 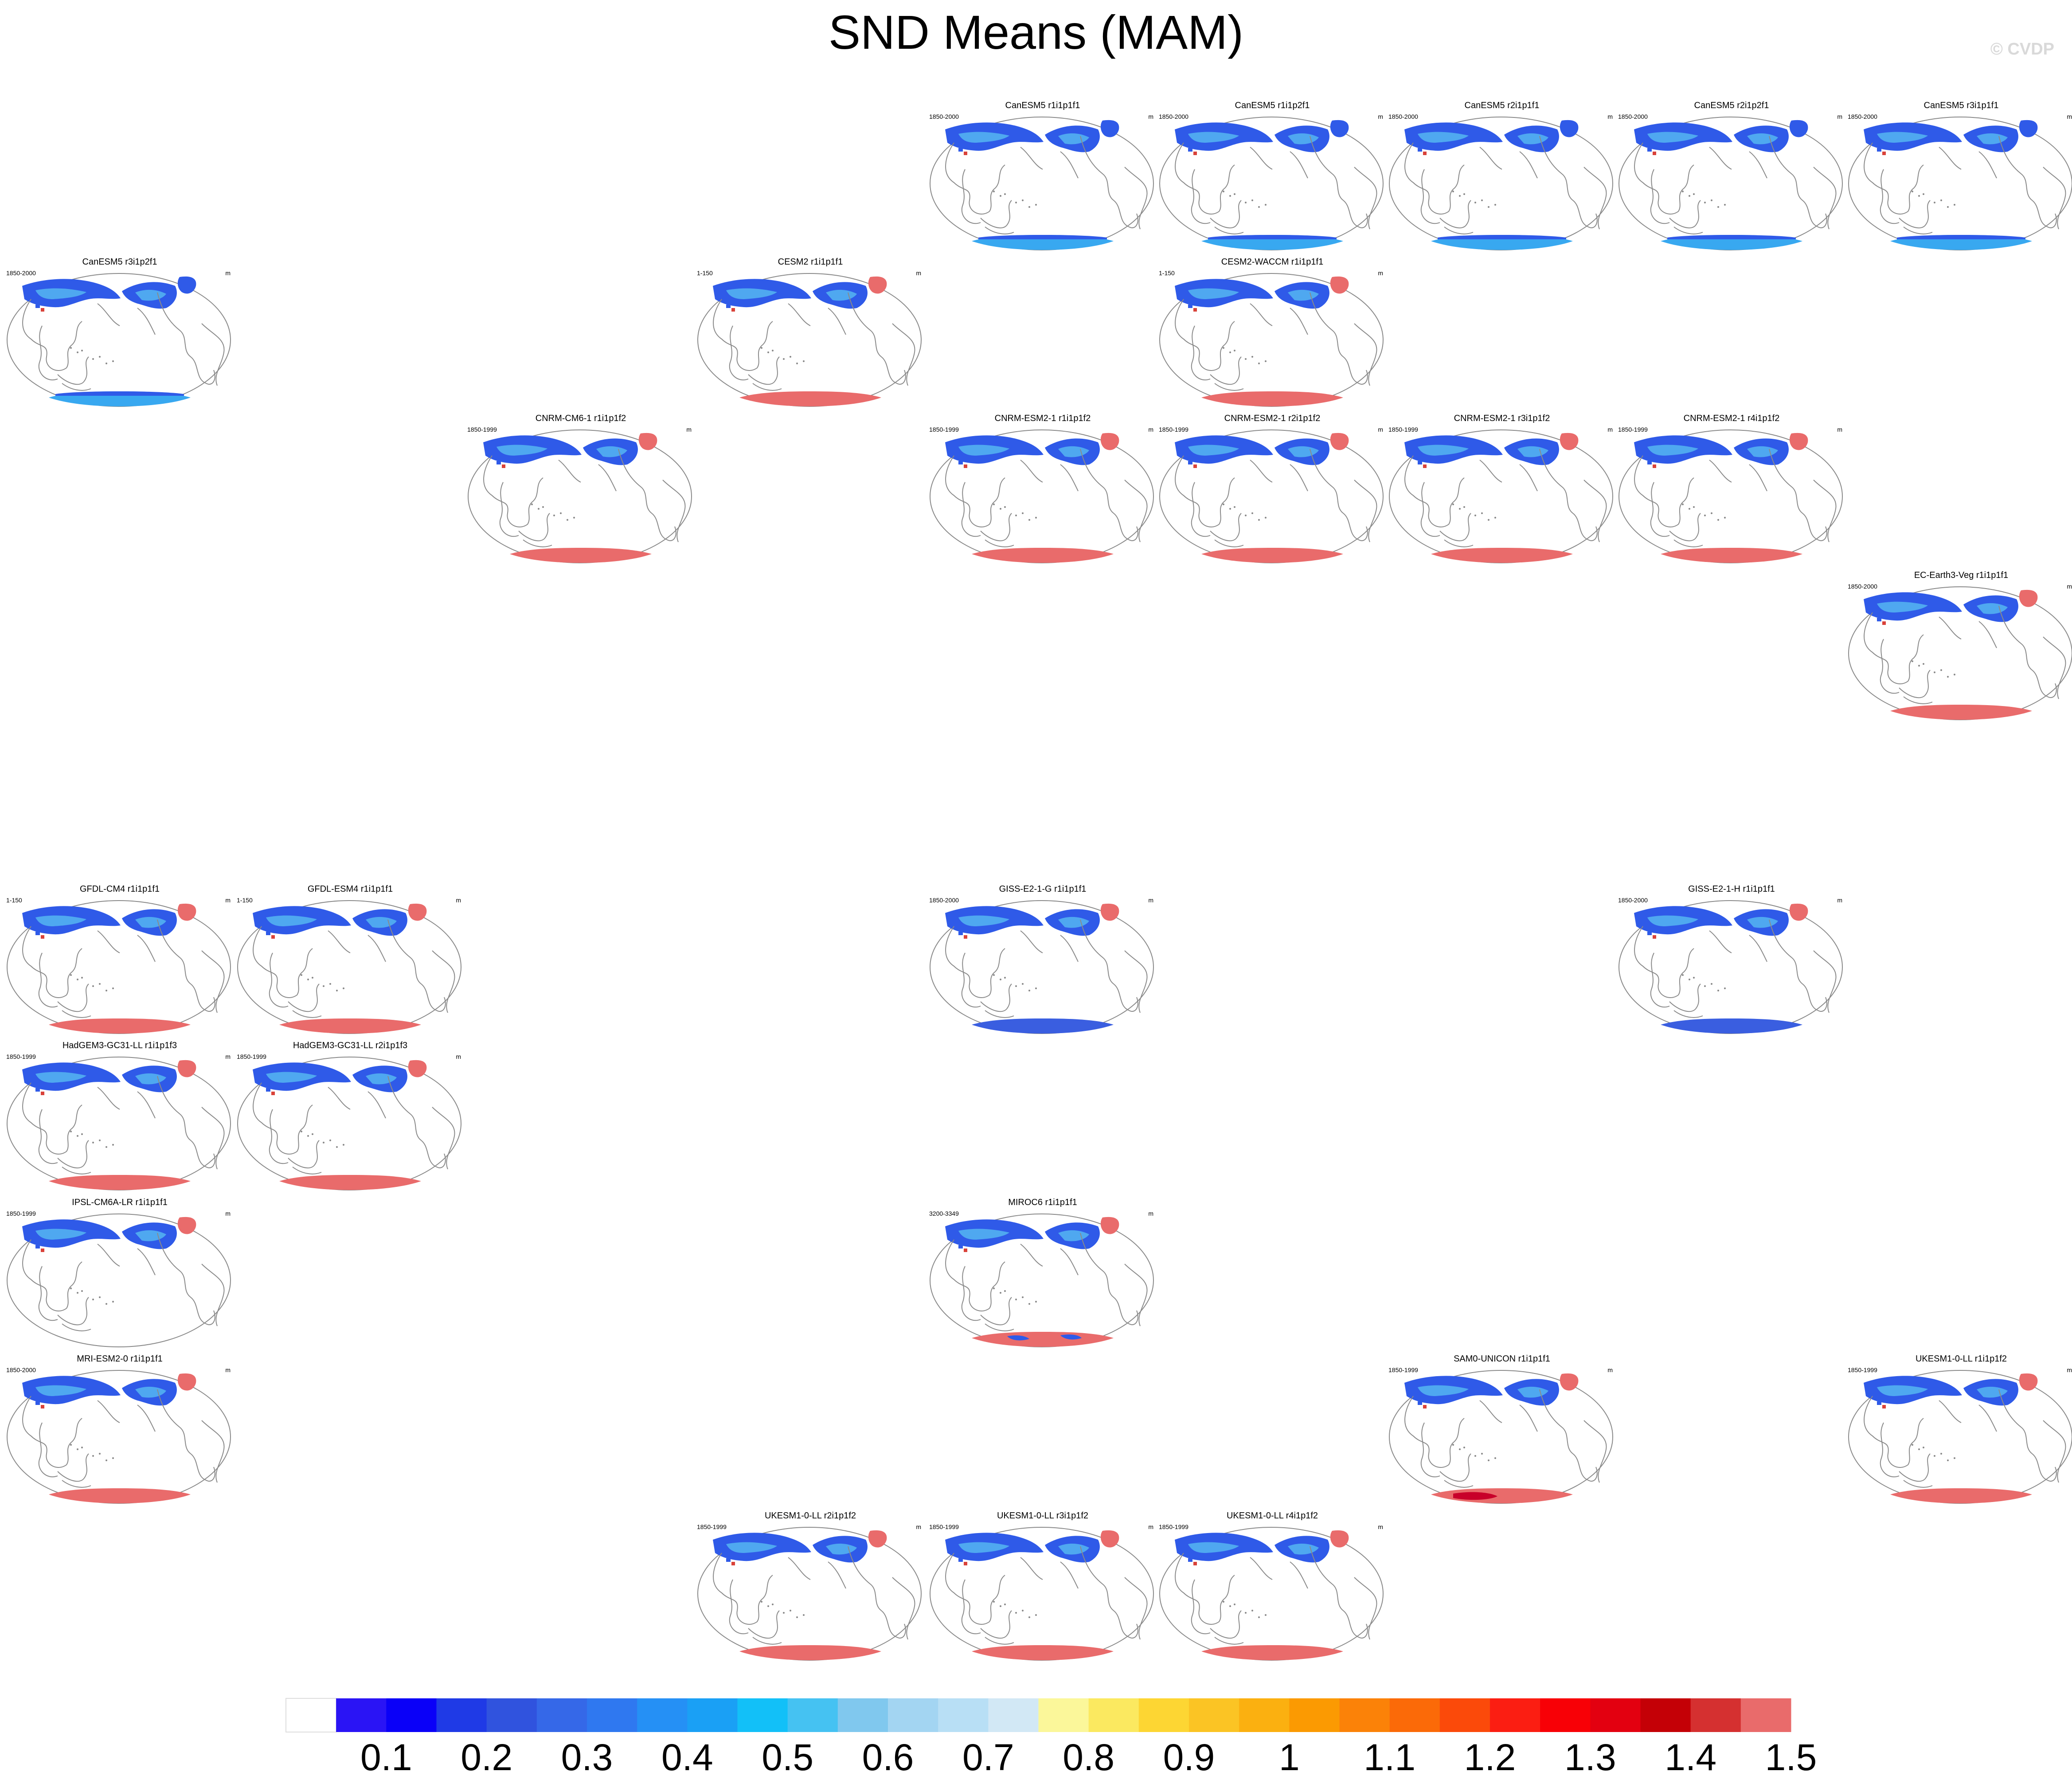 What do you see at coordinates (487, 1757) in the screenshot?
I see `colorbar-label: 0.2` at bounding box center [487, 1757].